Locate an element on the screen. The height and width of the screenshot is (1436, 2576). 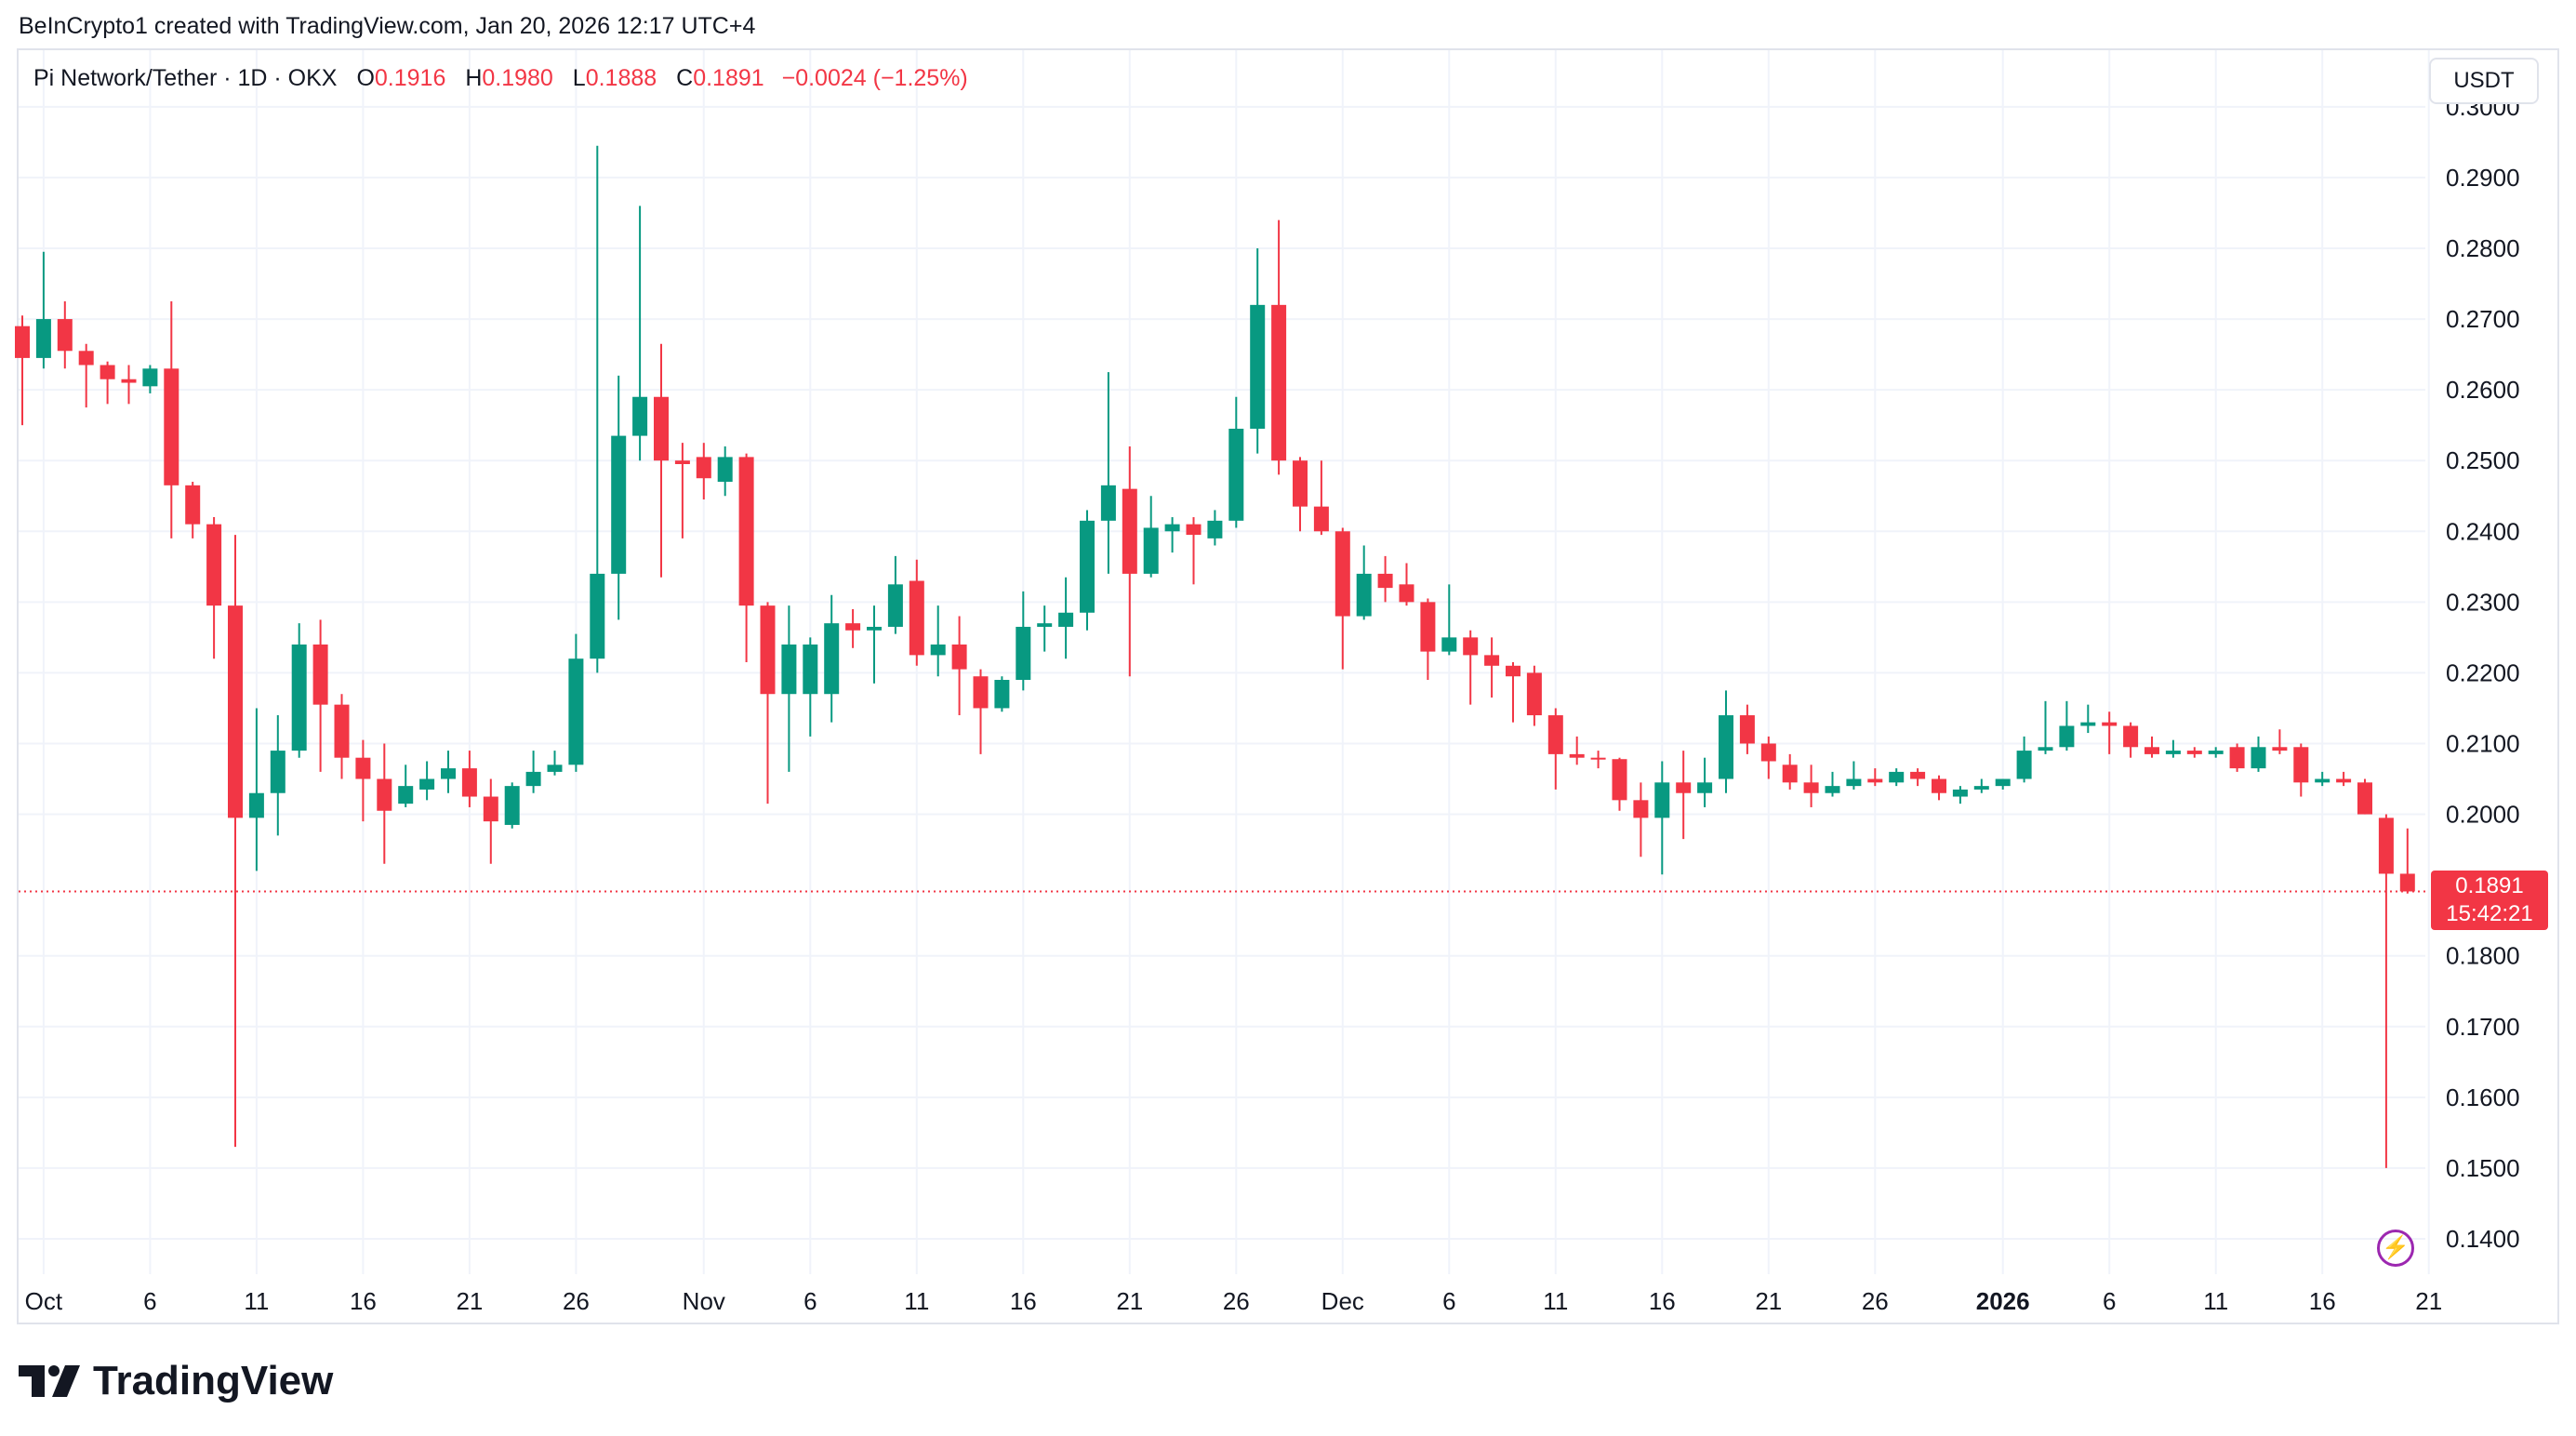
currency-unit-button: USDT is located at coordinates (2484, 81).